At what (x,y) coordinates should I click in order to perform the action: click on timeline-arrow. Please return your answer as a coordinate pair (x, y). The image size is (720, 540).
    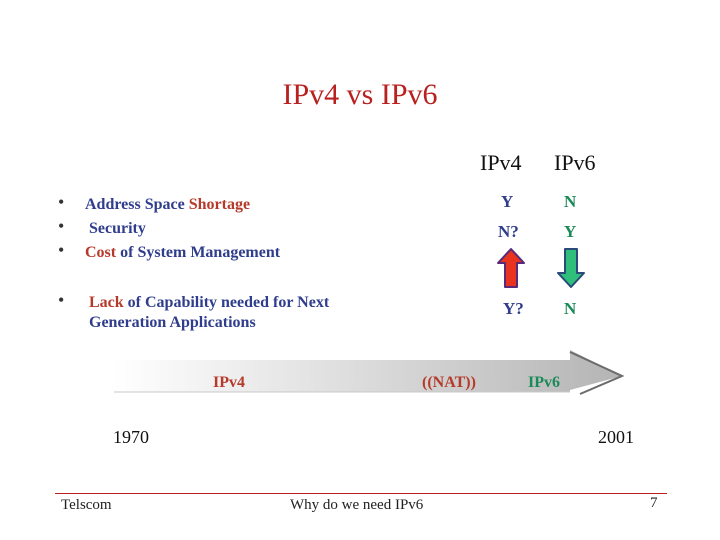
    Looking at the image, I should click on (369, 372).